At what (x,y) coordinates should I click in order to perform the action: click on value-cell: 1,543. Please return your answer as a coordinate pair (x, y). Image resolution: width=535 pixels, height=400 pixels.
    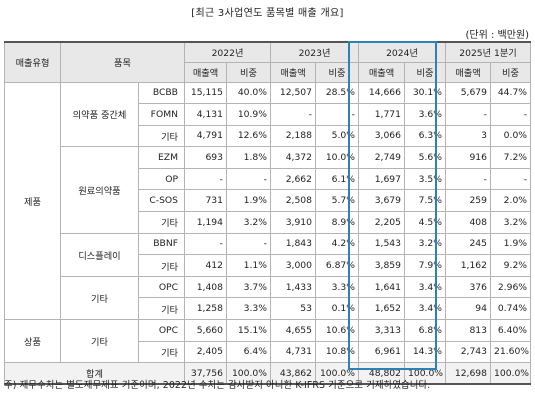
    Looking at the image, I should click on (381, 244).